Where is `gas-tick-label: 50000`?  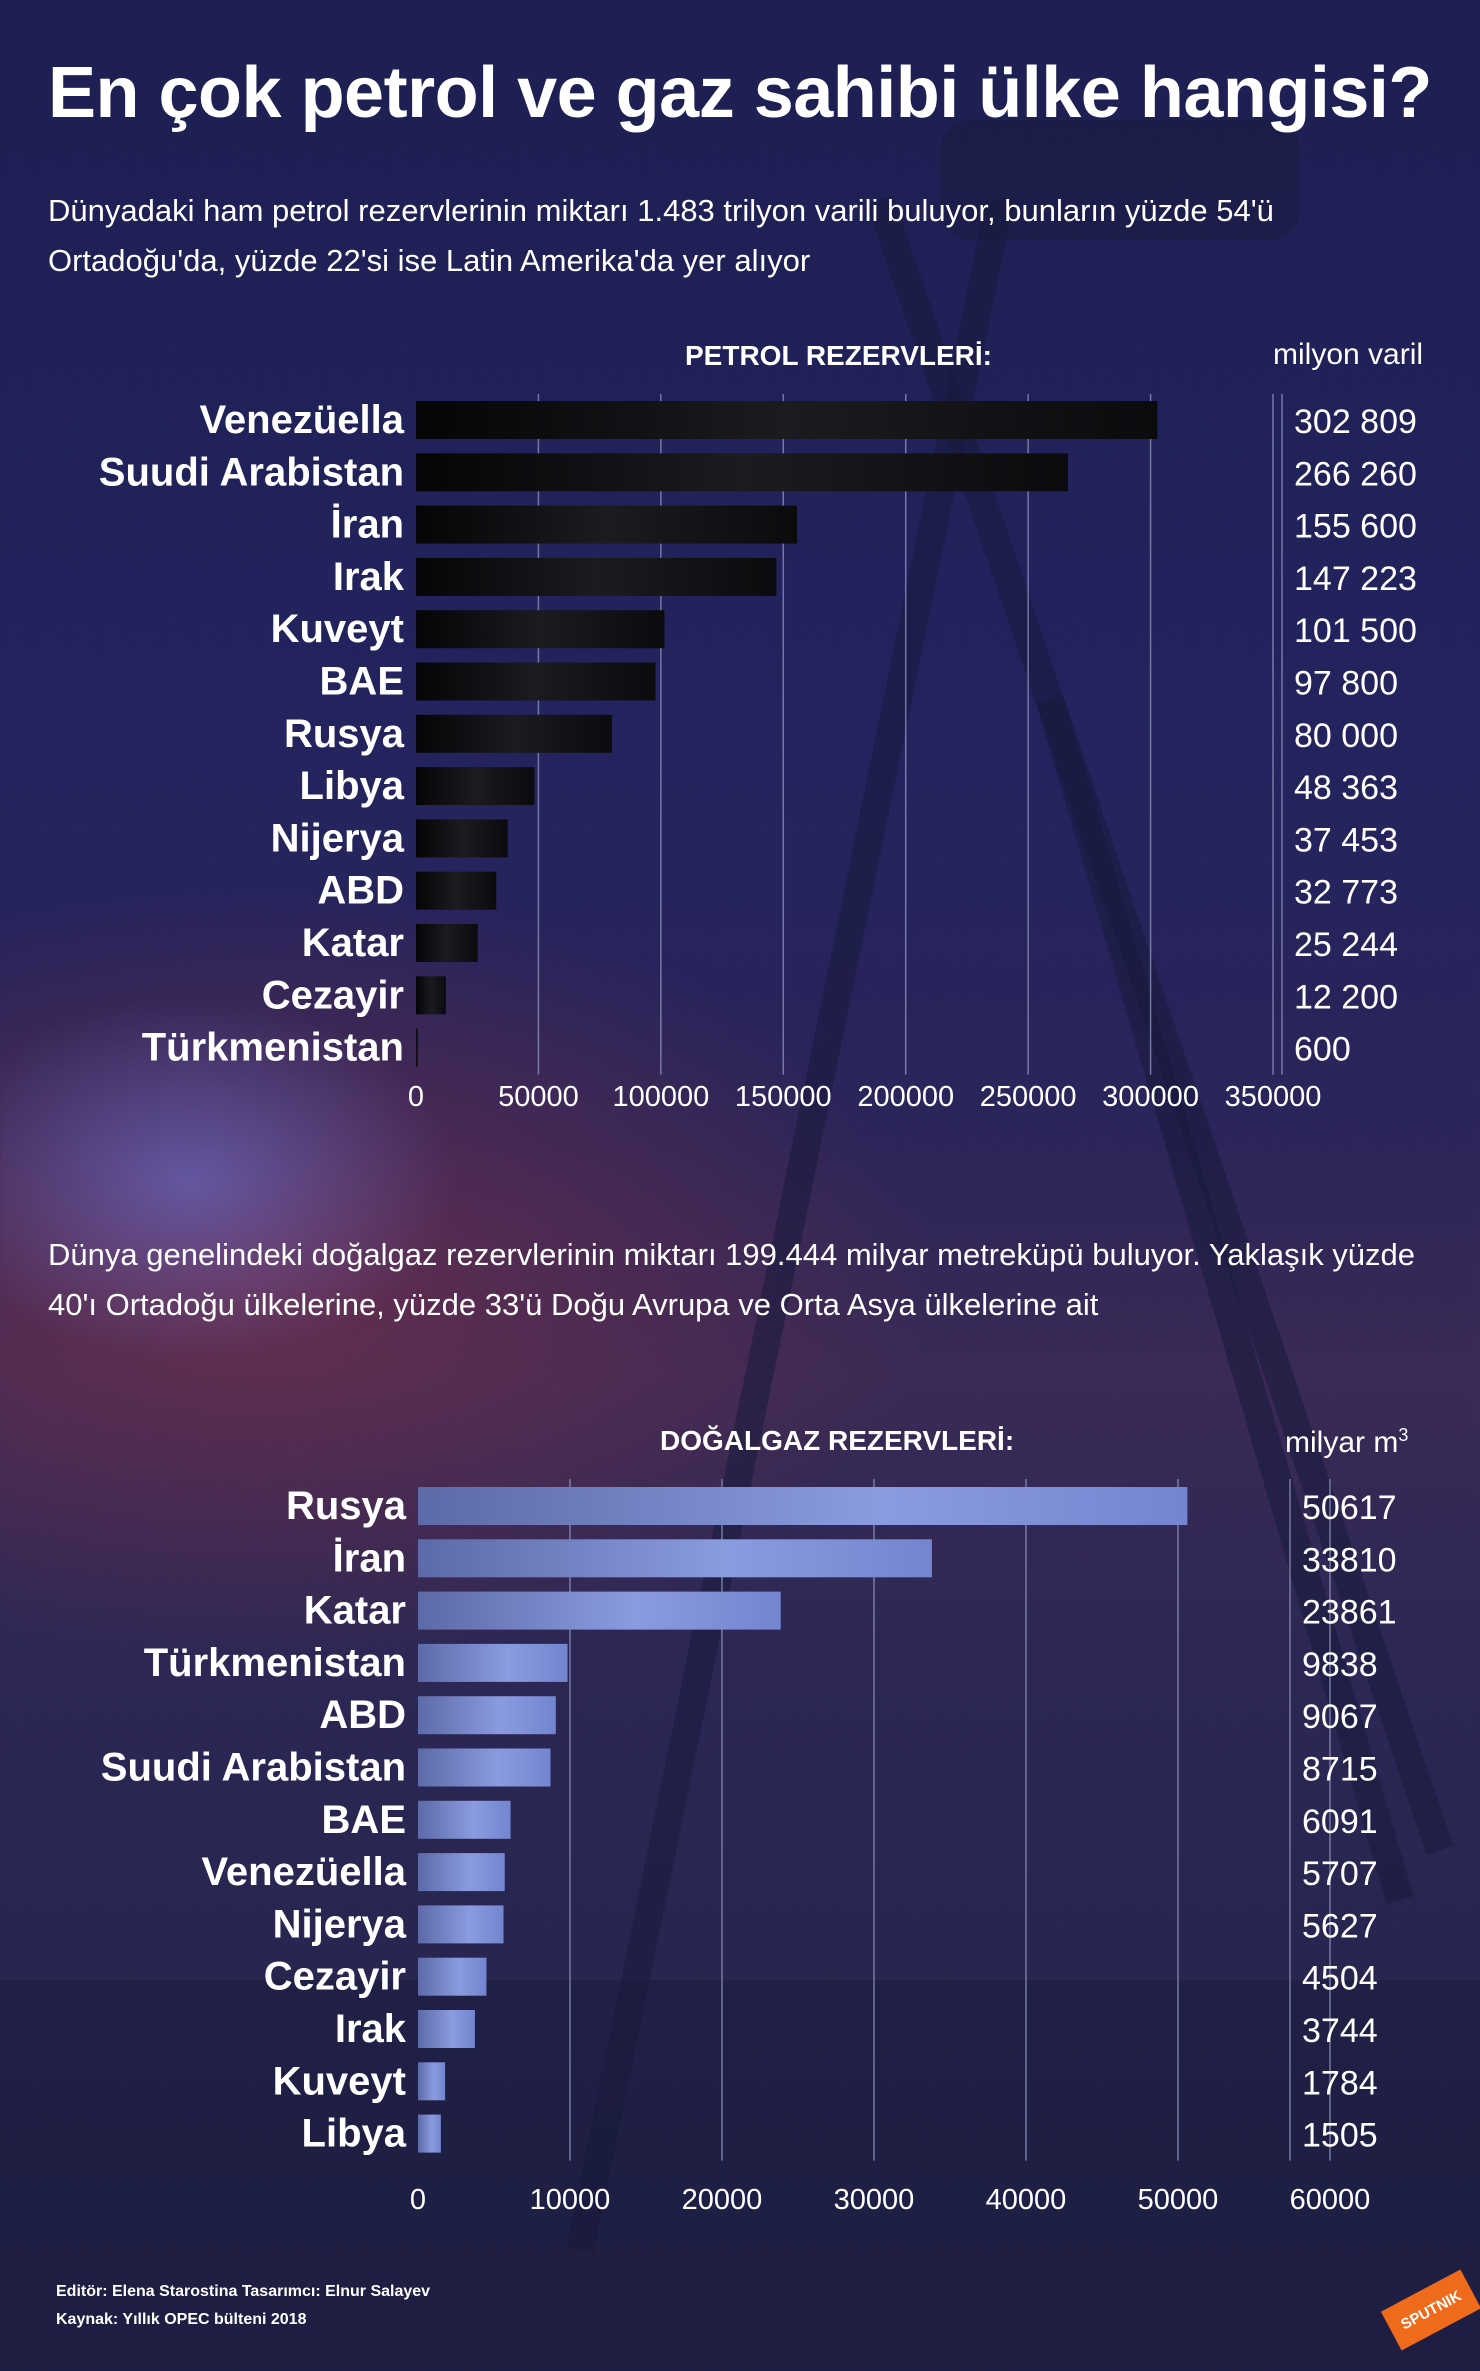
gas-tick-label: 50000 is located at coordinates (1178, 2200).